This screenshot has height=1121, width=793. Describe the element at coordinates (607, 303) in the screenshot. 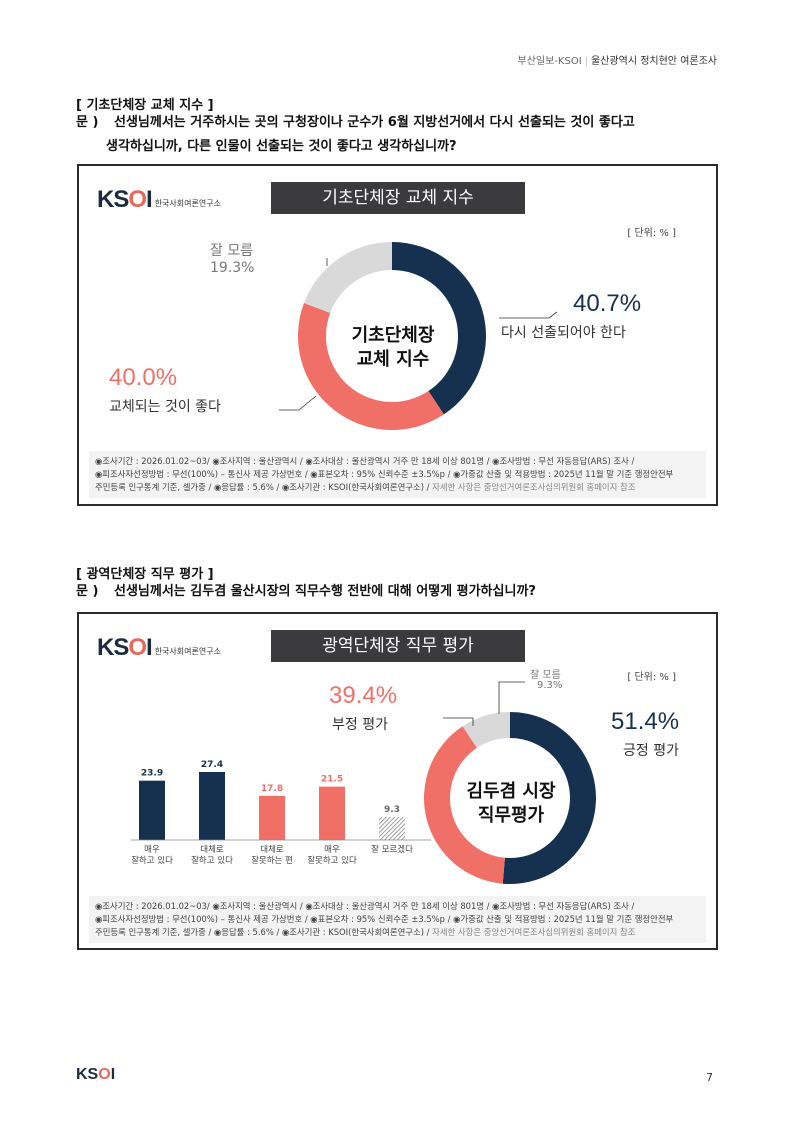

I see `pct-reelect: 40.7%` at that location.